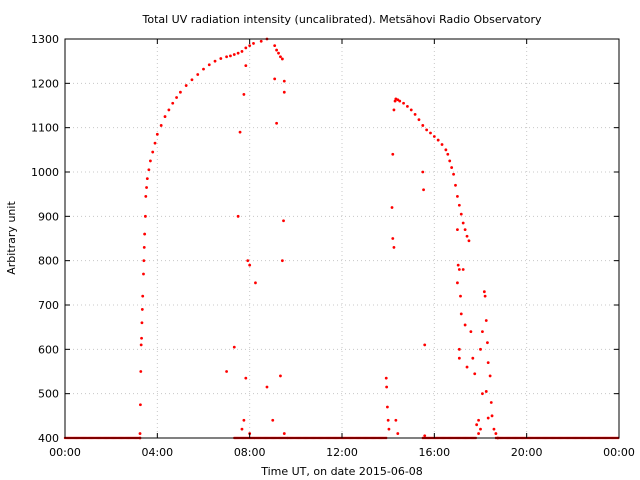 The width and height of the screenshot is (640, 480). What do you see at coordinates (45, 83) in the screenshot?
I see `y-tick-label: 1200` at bounding box center [45, 83].